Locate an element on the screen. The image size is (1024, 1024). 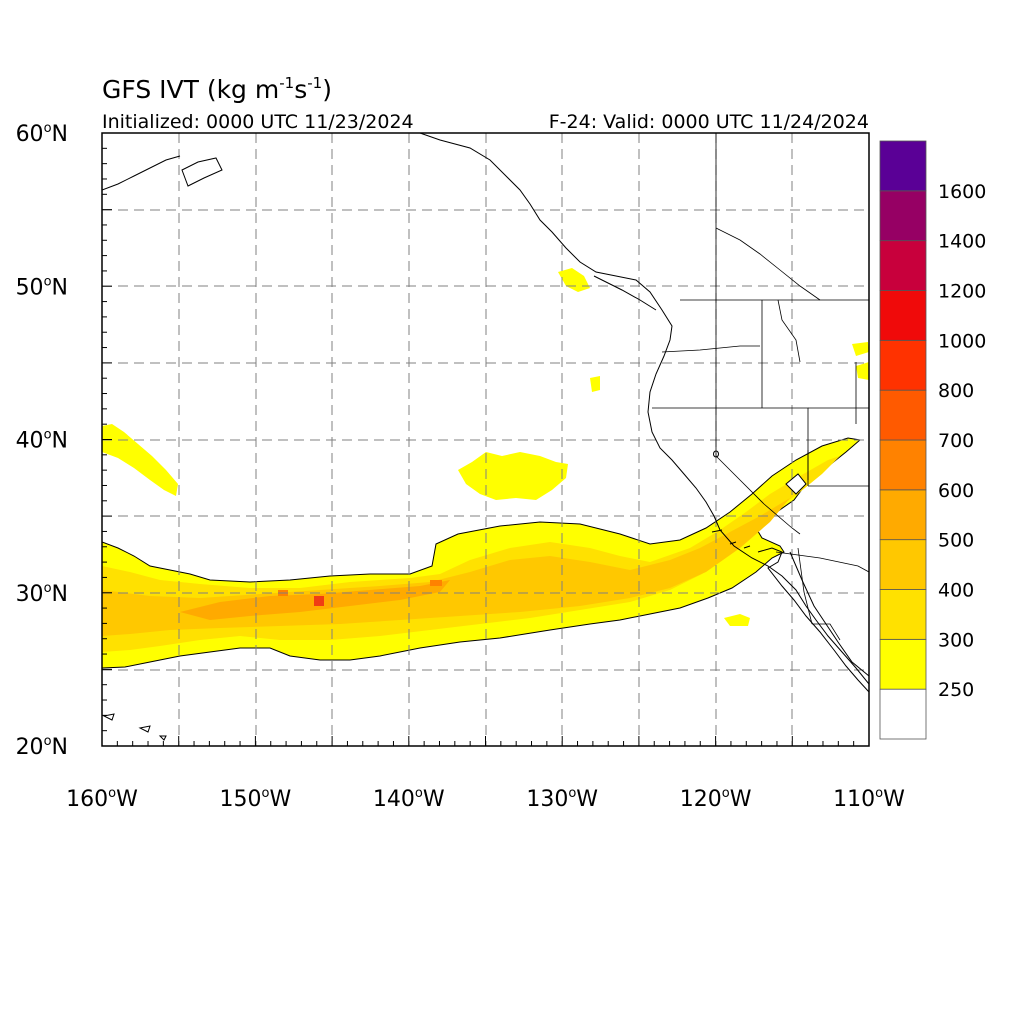
colorbar-label-1200: 1200 is located at coordinates (962, 292).